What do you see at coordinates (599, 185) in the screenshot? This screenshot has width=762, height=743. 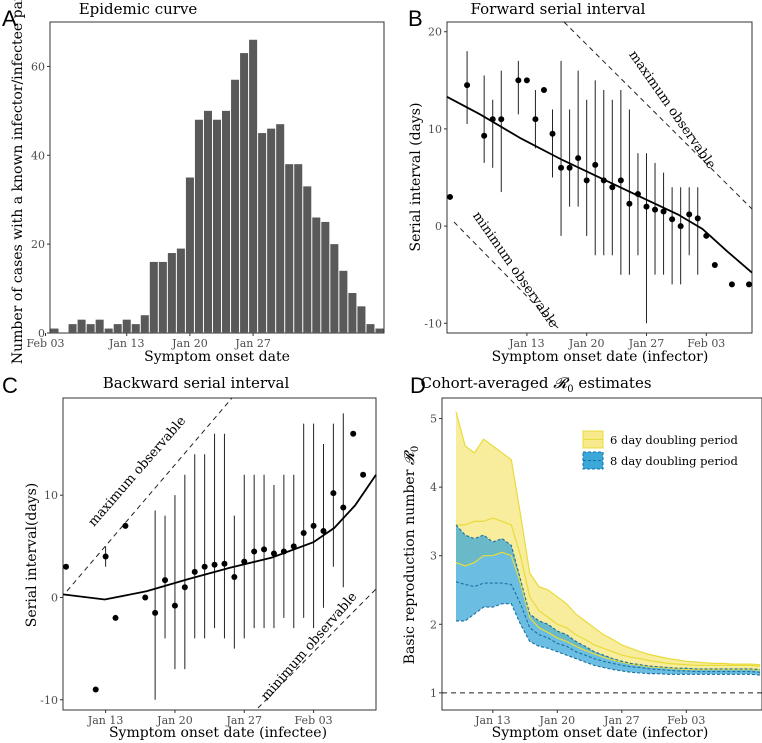 I see `panel-b-trend-line` at bounding box center [599, 185].